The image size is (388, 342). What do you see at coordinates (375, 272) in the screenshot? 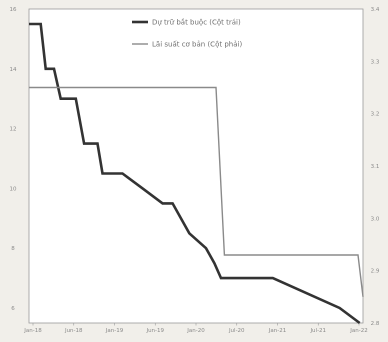
I see `y-right-tick-label: 2.9` at bounding box center [375, 272].